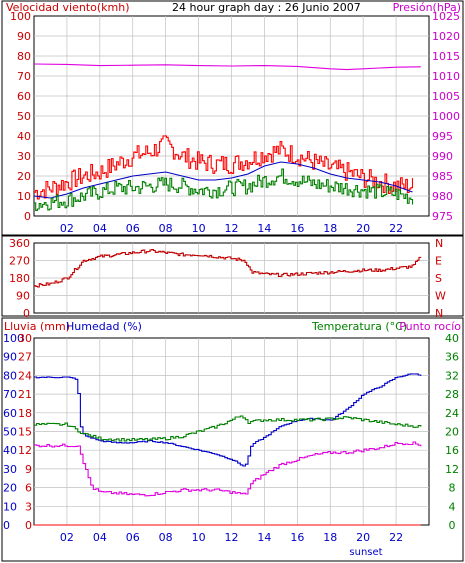 This screenshot has width=465, height=563. What do you see at coordinates (100, 537) in the screenshot?
I see `hour-tick-label: 04` at bounding box center [100, 537].